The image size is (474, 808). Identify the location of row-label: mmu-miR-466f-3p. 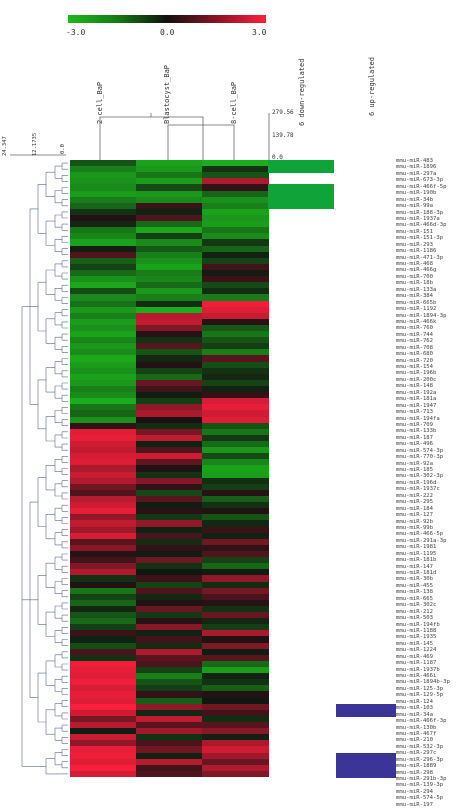
(421, 721).